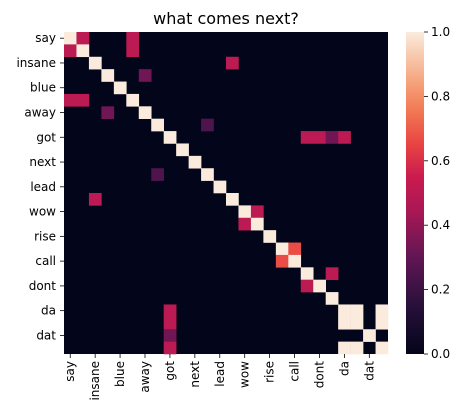  What do you see at coordinates (415, 193) in the screenshot?
I see `colorbar` at bounding box center [415, 193].